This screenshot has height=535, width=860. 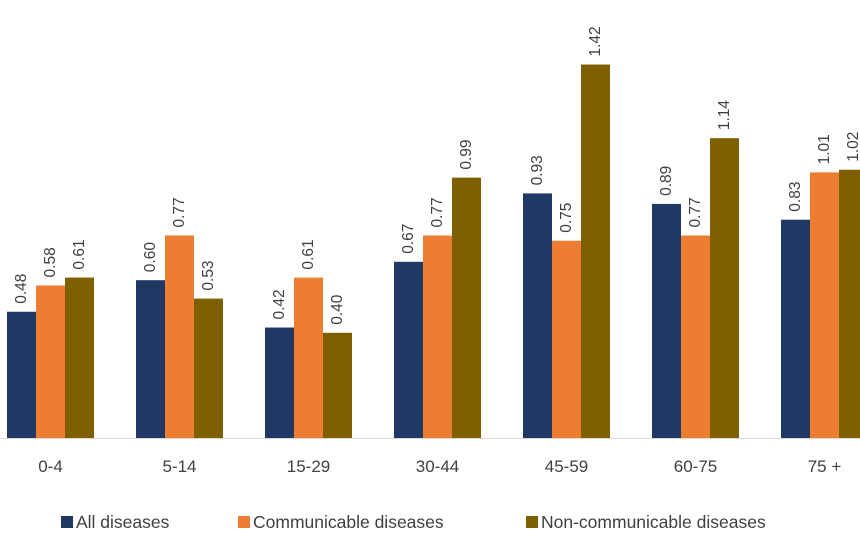 I want to click on x-tick-label: 45-59, so click(x=566, y=466).